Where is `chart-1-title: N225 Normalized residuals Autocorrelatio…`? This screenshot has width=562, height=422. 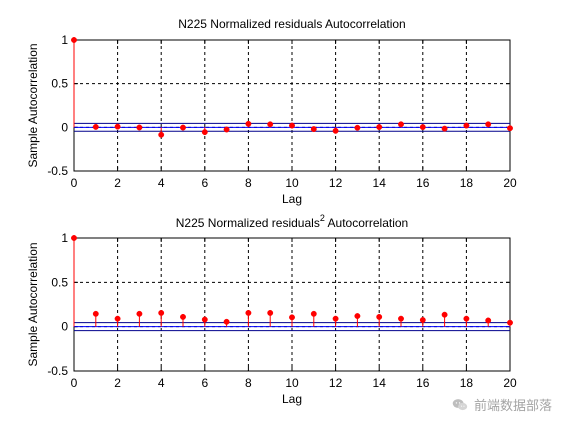 chart-1-title: N225 Normalized residuals Autocorrelatio… is located at coordinates (291, 24).